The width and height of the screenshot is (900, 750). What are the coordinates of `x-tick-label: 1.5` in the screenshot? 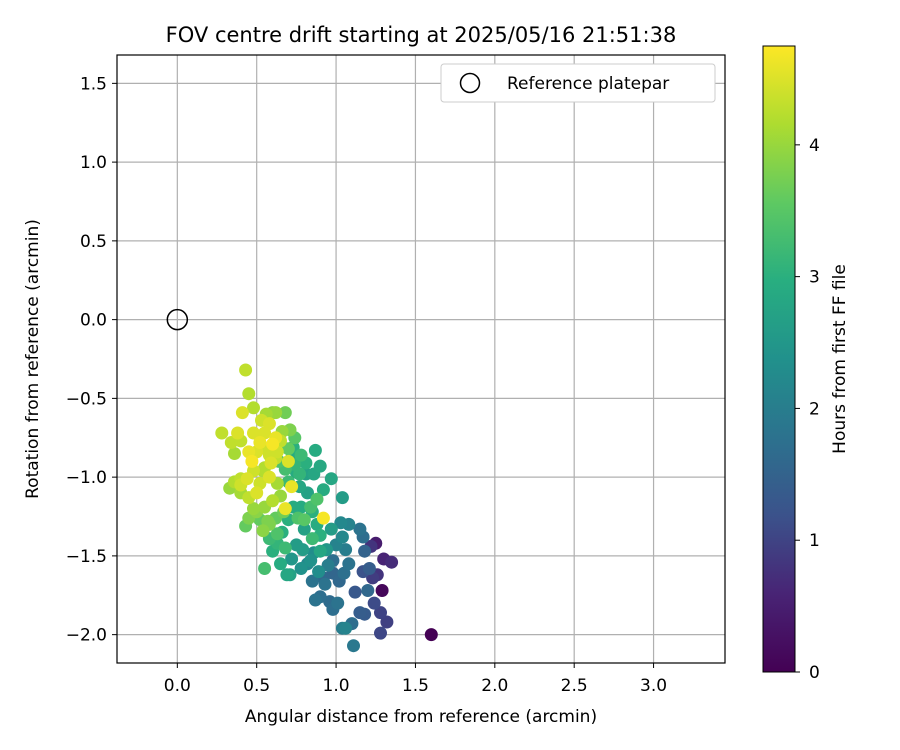 It's located at (415, 686).